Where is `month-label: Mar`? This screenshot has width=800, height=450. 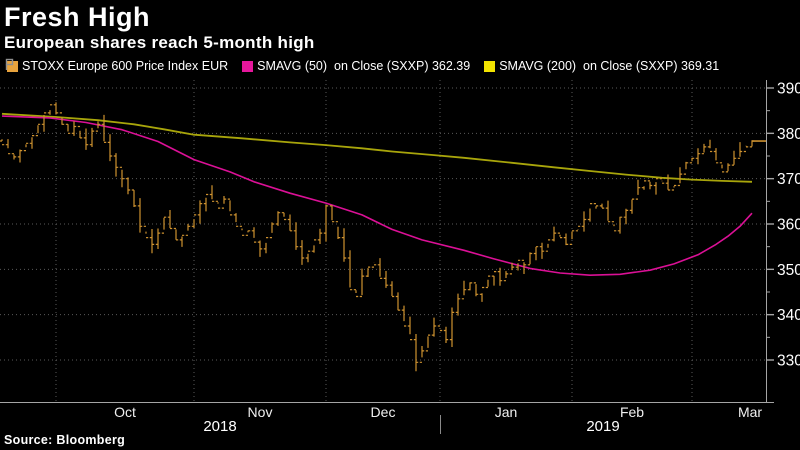
month-label: Mar is located at coordinates (750, 412).